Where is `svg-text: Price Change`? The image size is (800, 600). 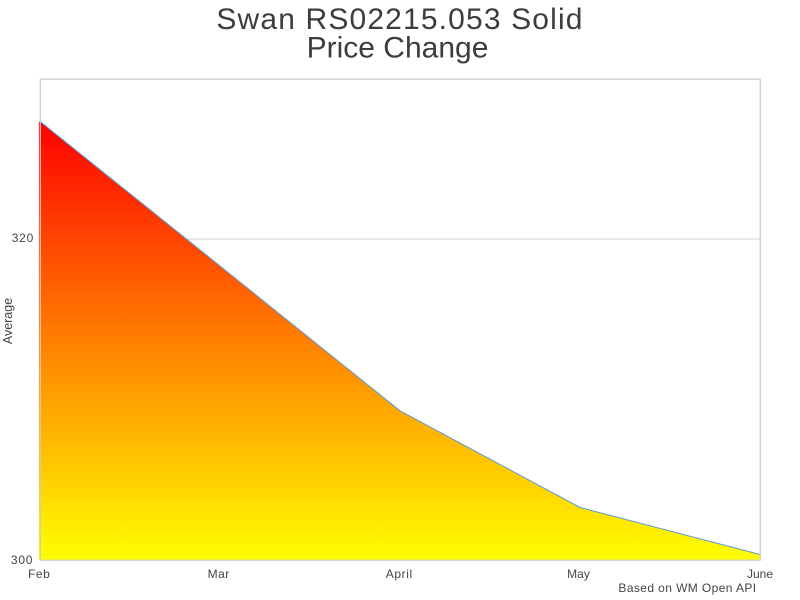 svg-text: Price Change is located at coordinates (398, 48).